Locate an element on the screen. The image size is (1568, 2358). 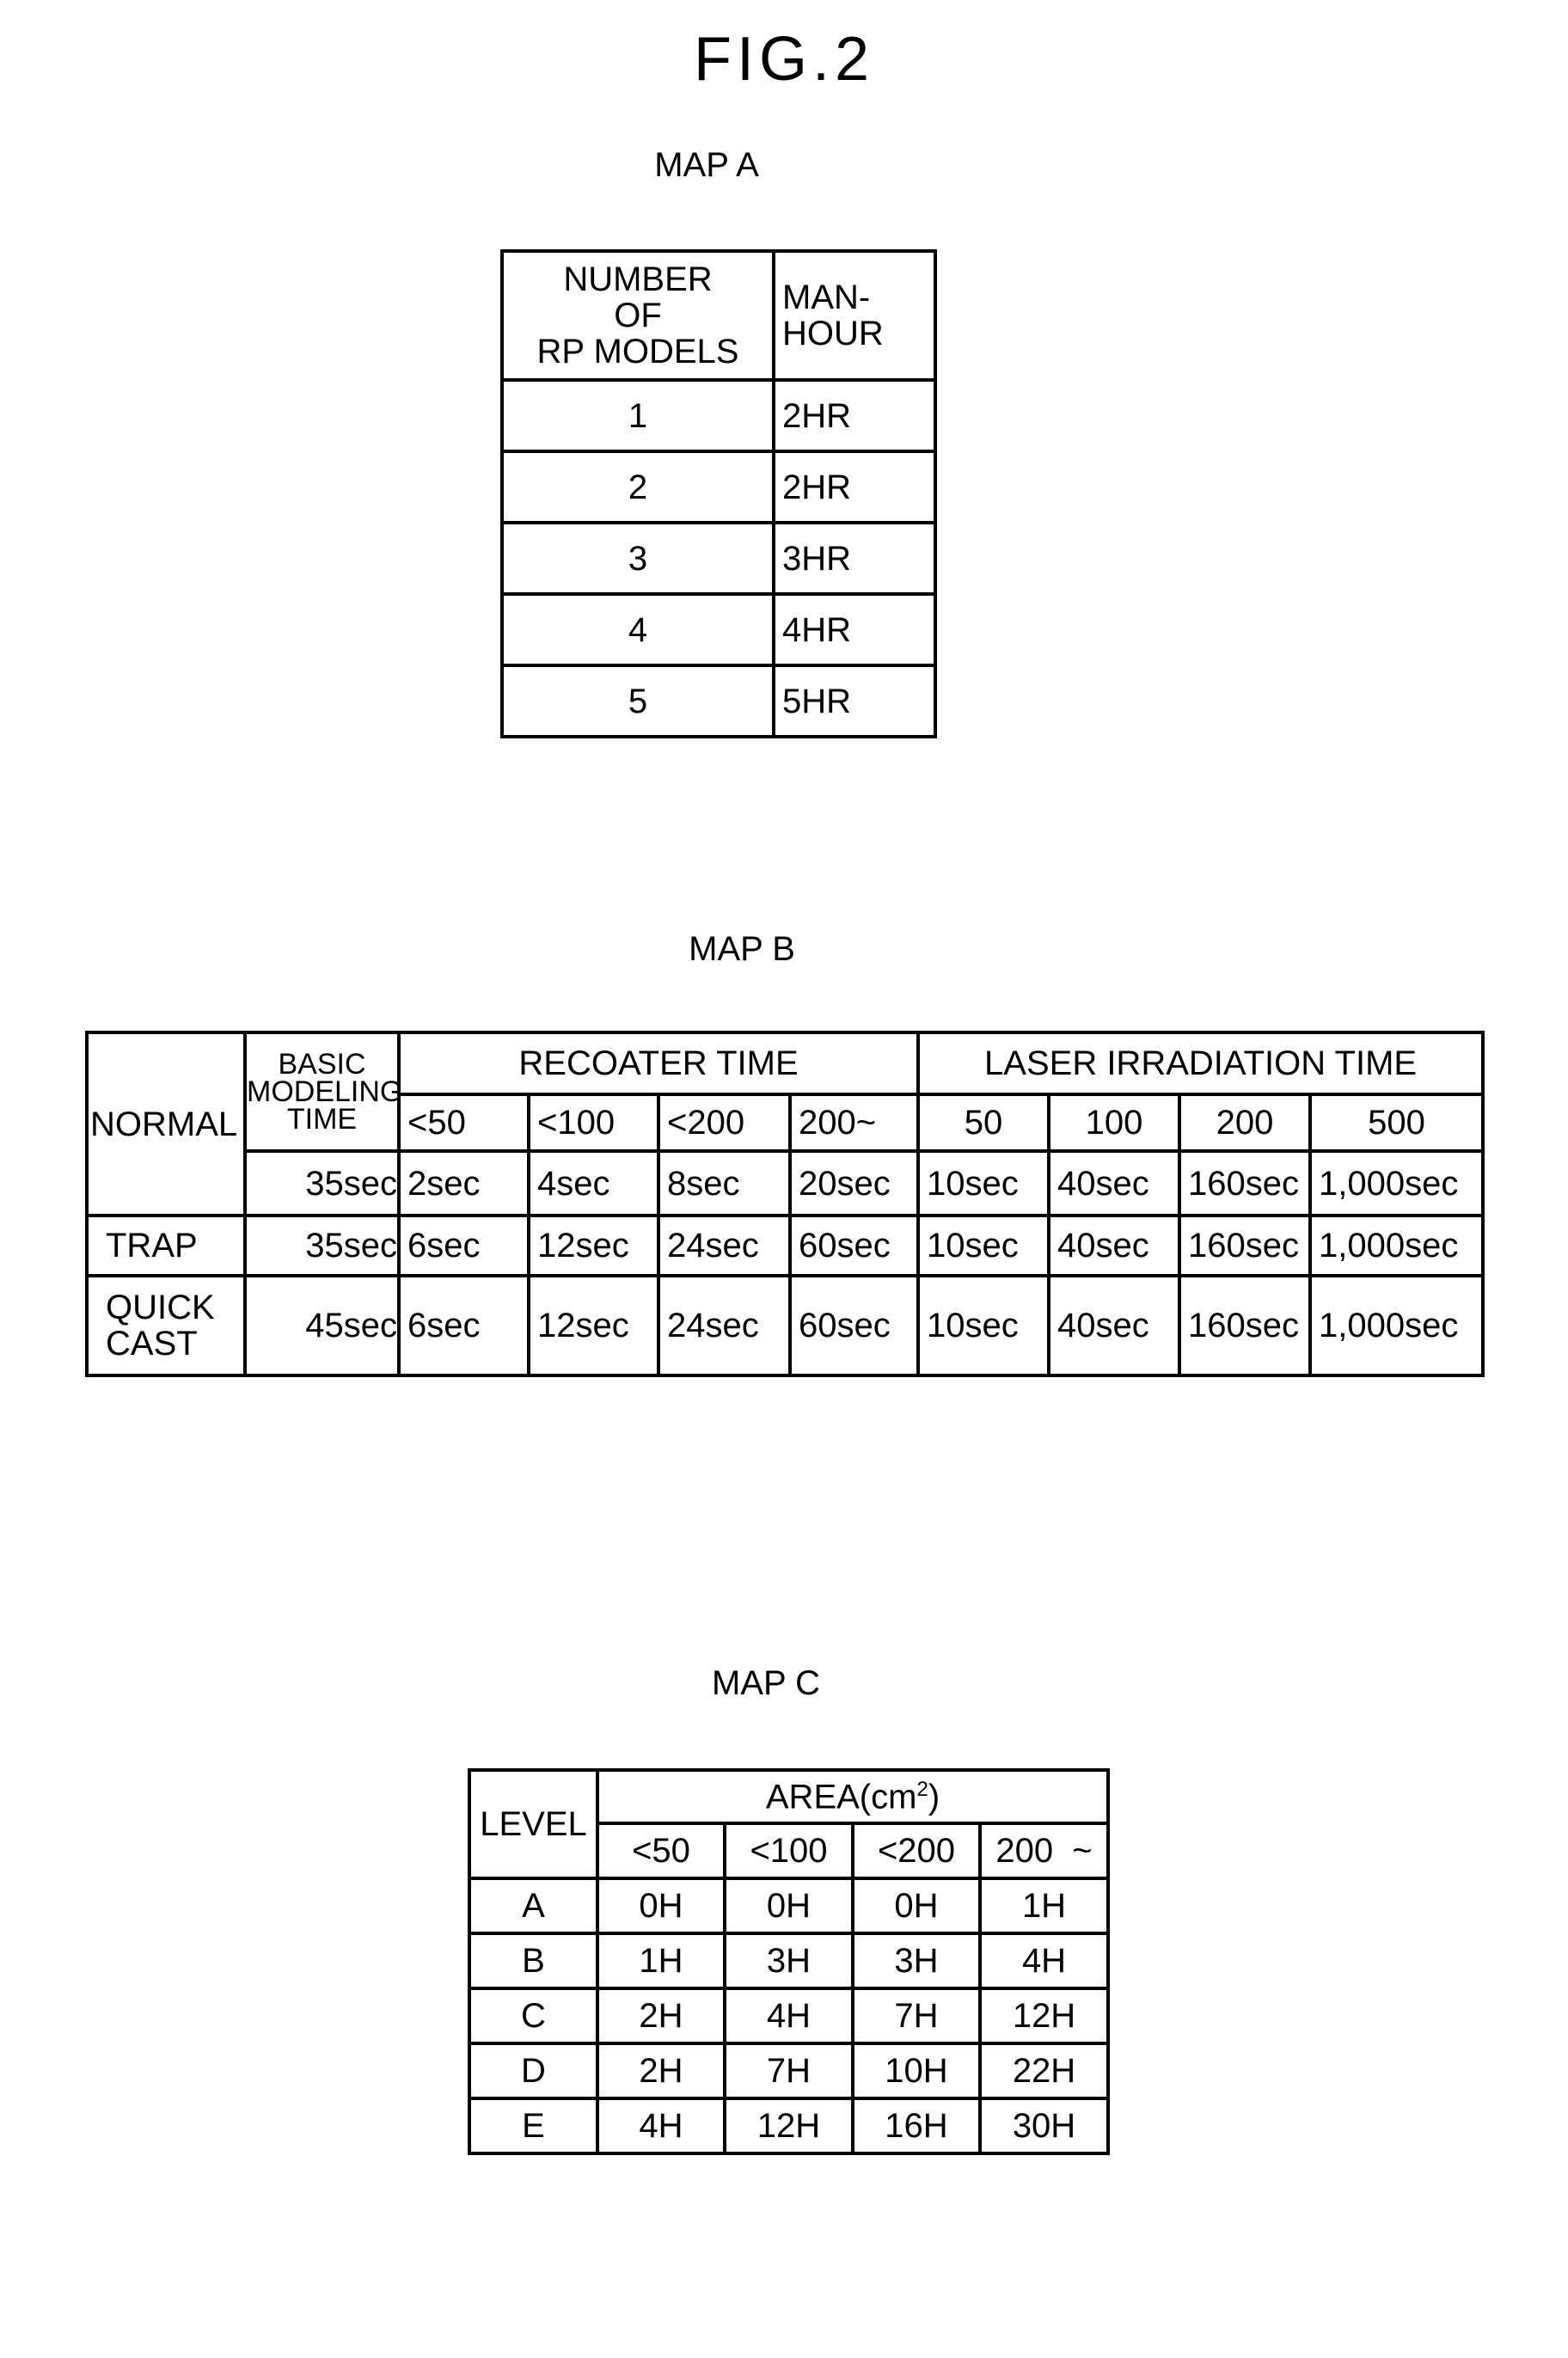
hours-value: 7H is located at coordinates (916, 2015).